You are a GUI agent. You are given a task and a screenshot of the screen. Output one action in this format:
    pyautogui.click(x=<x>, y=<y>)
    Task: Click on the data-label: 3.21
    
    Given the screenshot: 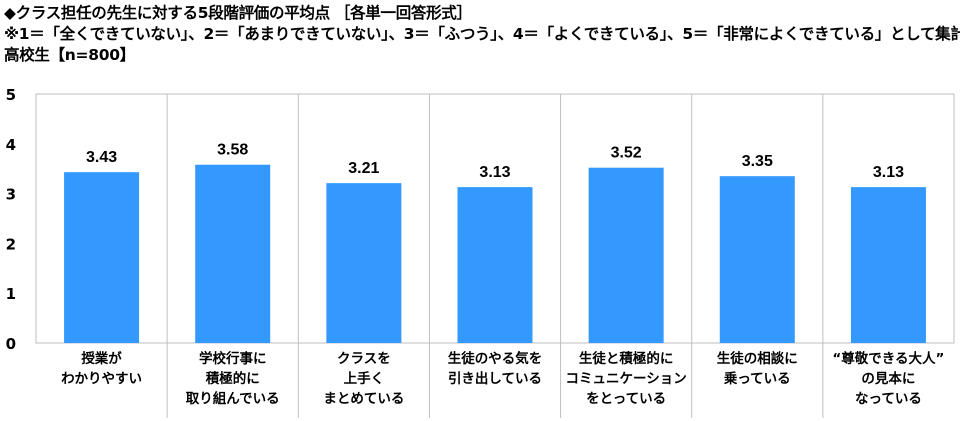 What is the action you would take?
    pyautogui.click(x=363, y=168)
    